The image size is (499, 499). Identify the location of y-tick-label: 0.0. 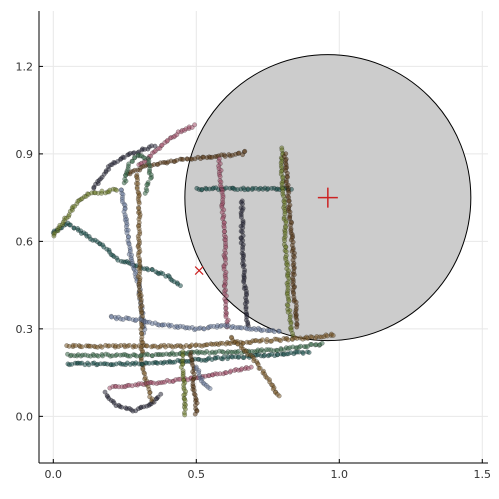
(25, 416).